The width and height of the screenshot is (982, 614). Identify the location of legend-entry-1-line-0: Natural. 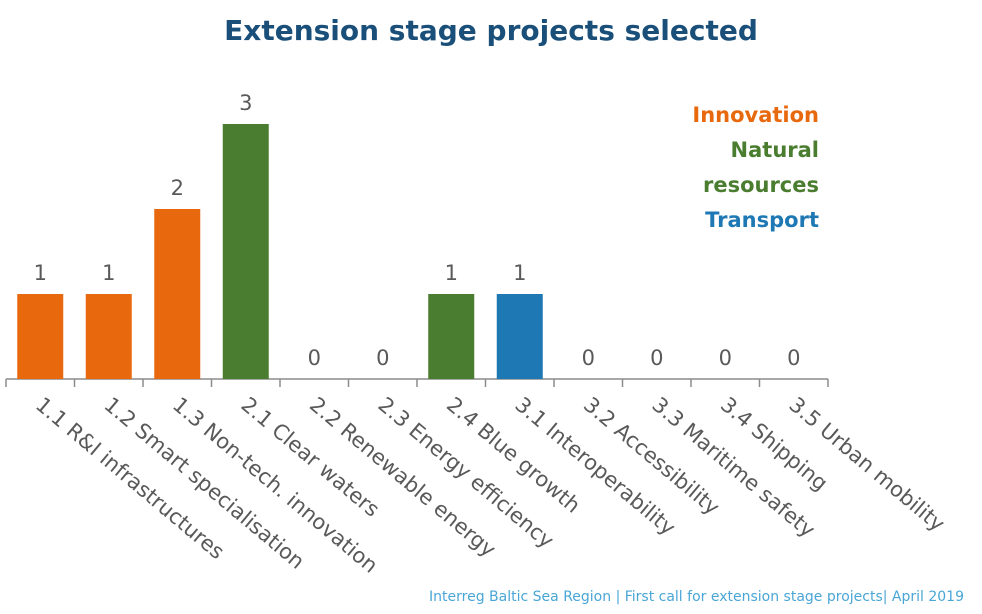
(774, 150).